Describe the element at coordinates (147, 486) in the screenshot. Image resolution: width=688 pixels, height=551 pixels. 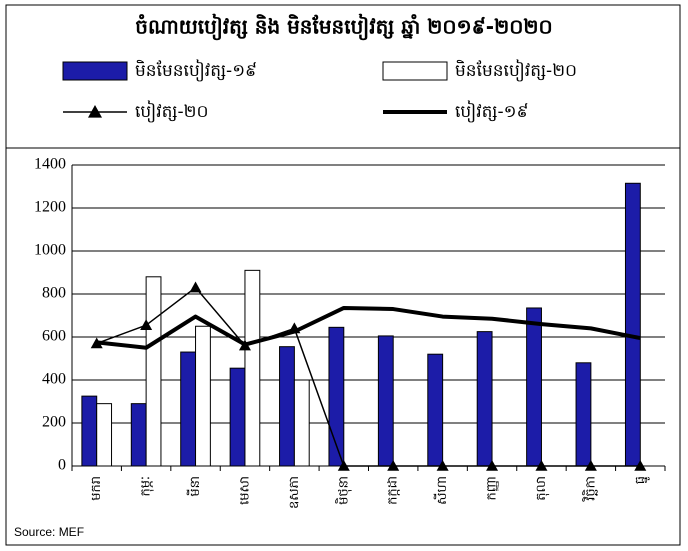
I see `x-tick-label: កុម្ភៈ` at that location.